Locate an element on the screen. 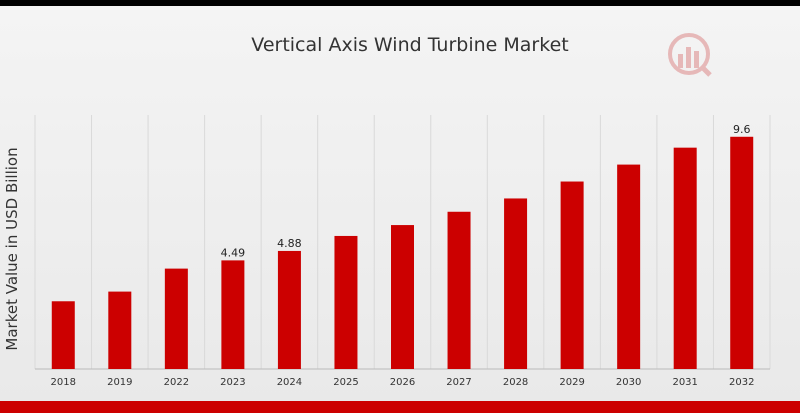 The image size is (800, 413). bar-2019 is located at coordinates (120, 330).